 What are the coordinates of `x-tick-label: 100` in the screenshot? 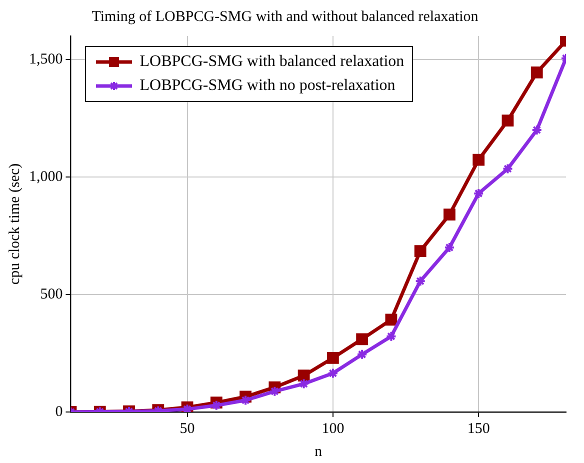 It's located at (333, 428).